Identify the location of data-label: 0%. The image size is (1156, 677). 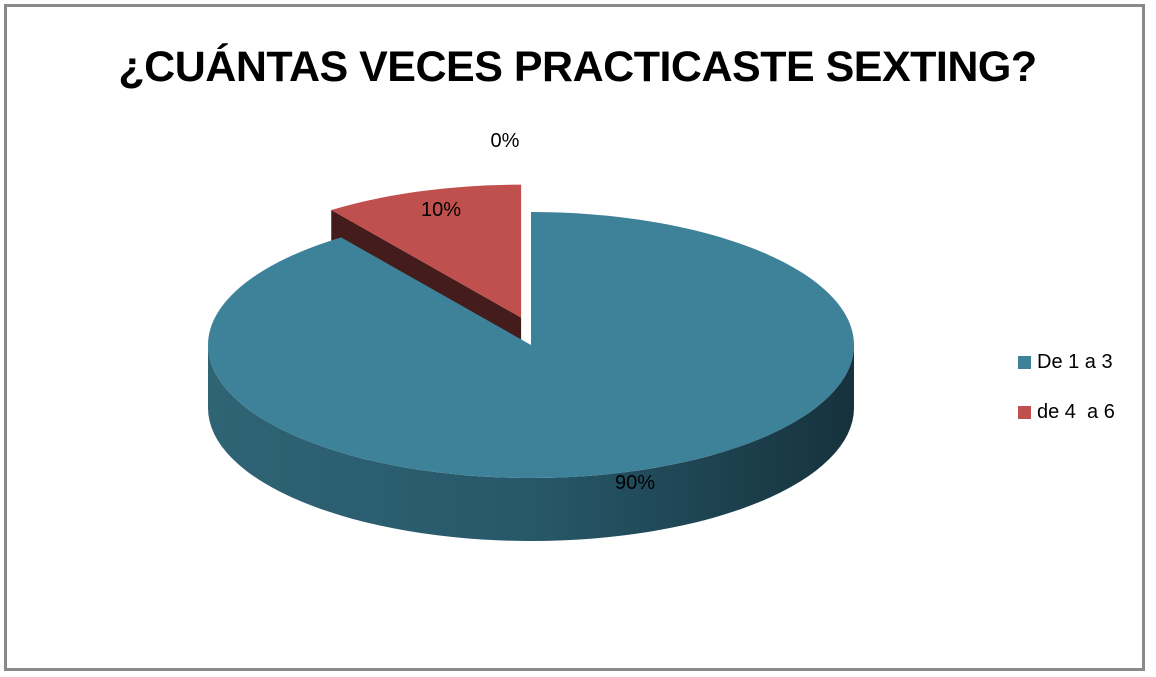
(505, 141).